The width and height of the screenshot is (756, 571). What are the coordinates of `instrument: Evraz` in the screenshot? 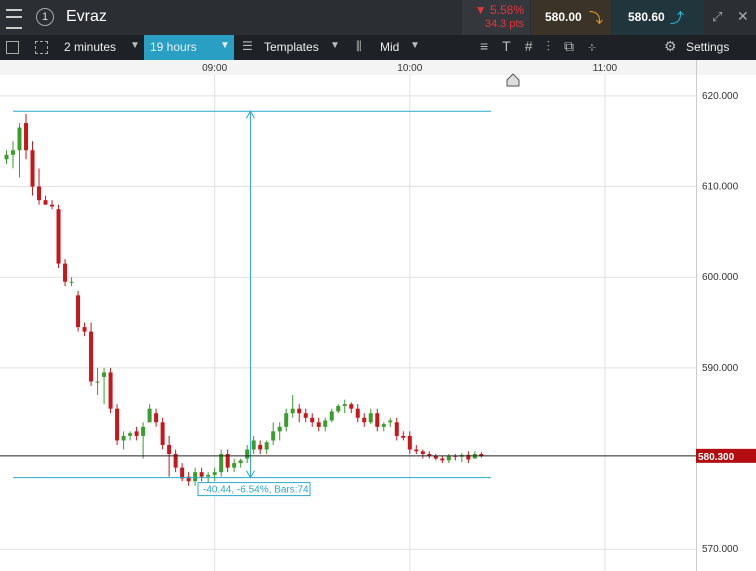 It's located at (86, 16).